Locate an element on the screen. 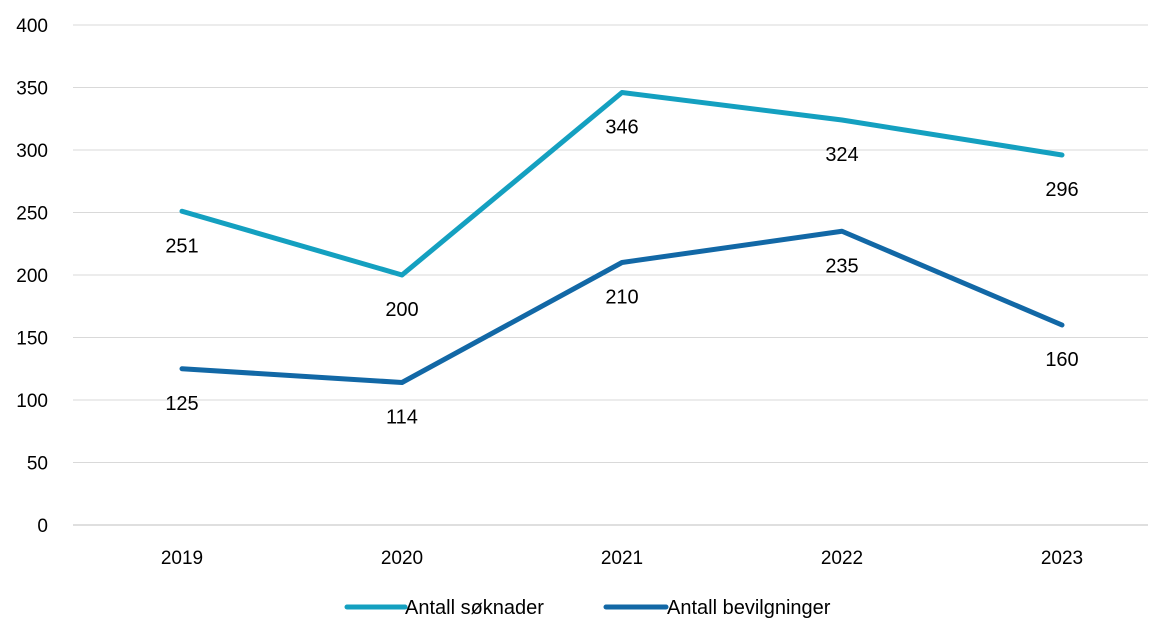 The image size is (1159, 619). legend-item-antall-soknader: Antall søknader is located at coordinates (444, 608).